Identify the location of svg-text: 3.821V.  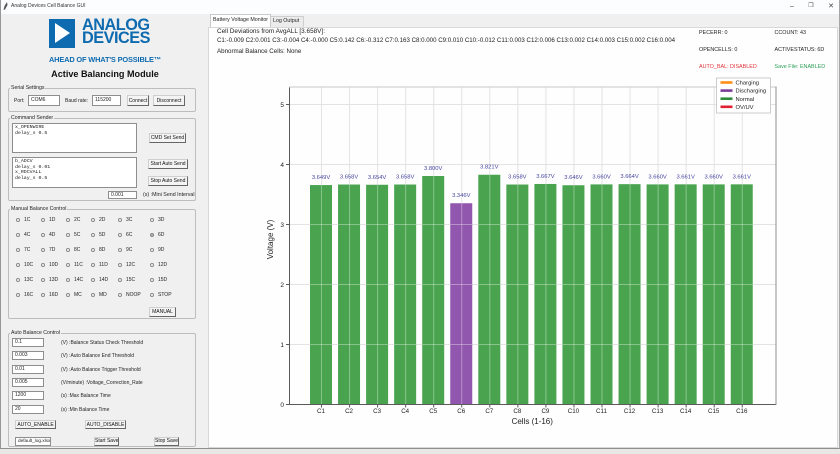
(489, 168).